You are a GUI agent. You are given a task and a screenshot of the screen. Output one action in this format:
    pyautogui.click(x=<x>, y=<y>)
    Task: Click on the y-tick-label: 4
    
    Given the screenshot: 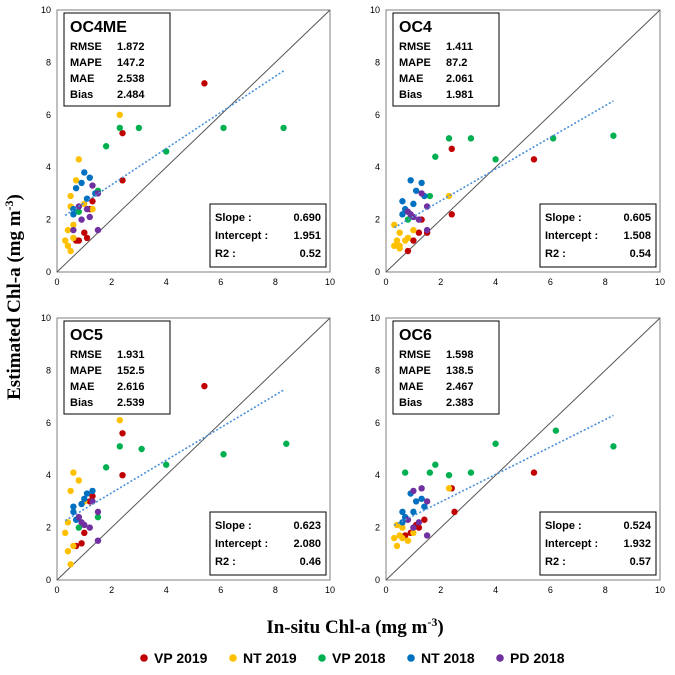 What is the action you would take?
    pyautogui.click(x=377, y=475)
    